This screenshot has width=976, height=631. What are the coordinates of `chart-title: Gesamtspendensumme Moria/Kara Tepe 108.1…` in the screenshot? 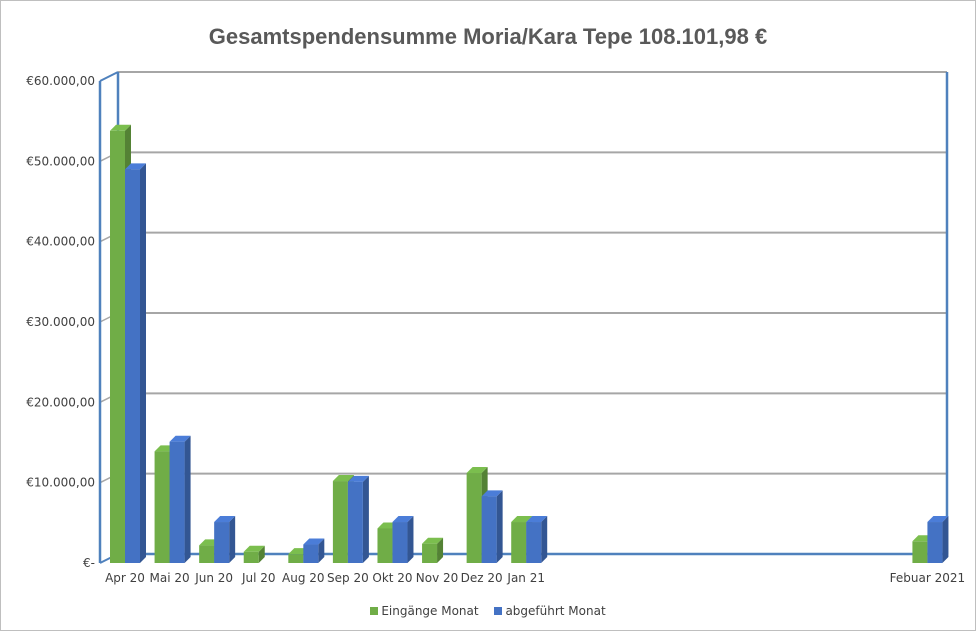 It's located at (488, 36).